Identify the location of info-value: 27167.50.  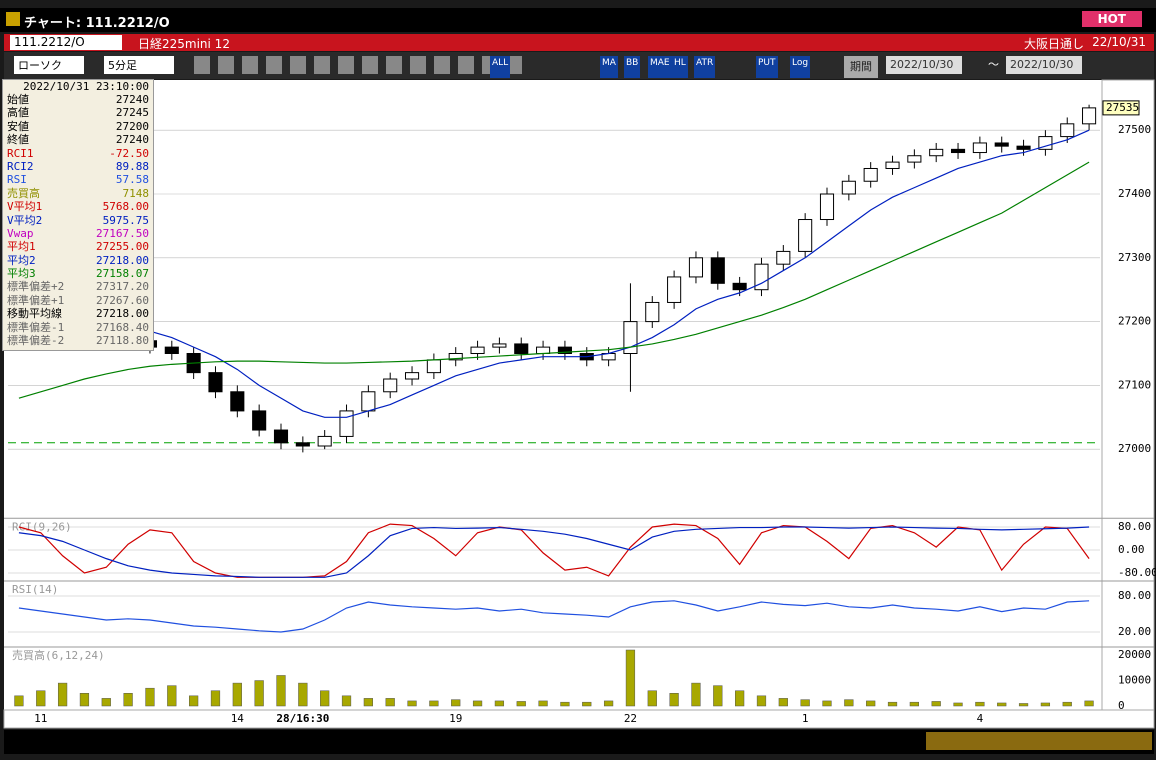
(122, 233).